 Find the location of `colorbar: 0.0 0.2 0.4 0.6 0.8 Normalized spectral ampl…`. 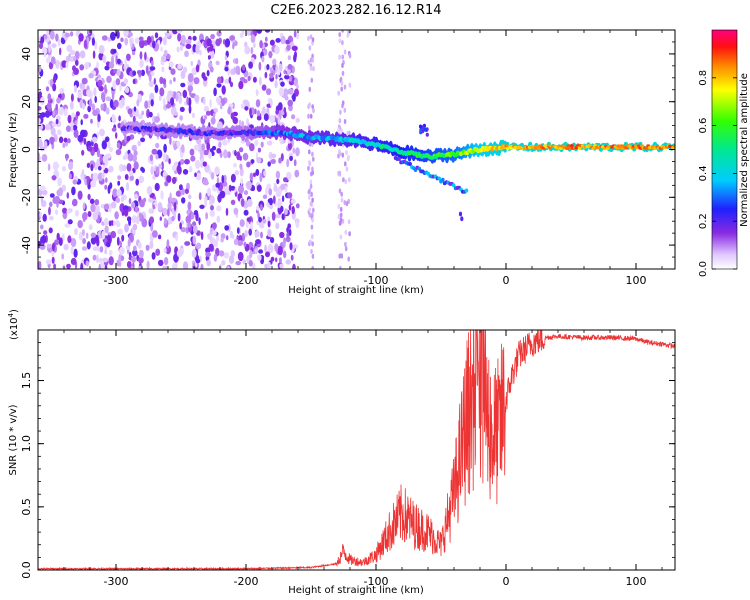

colorbar: 0.0 0.2 0.4 0.6 0.8 Normalized spectral ampl… is located at coordinates (724, 153).